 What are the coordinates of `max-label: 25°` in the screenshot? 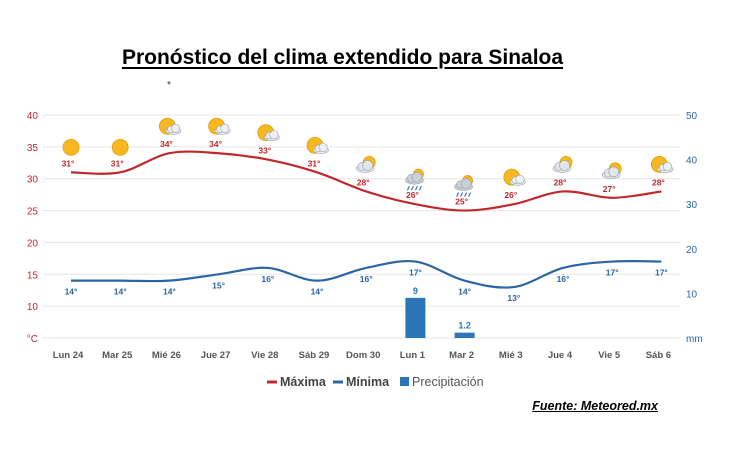 It's located at (461, 202).